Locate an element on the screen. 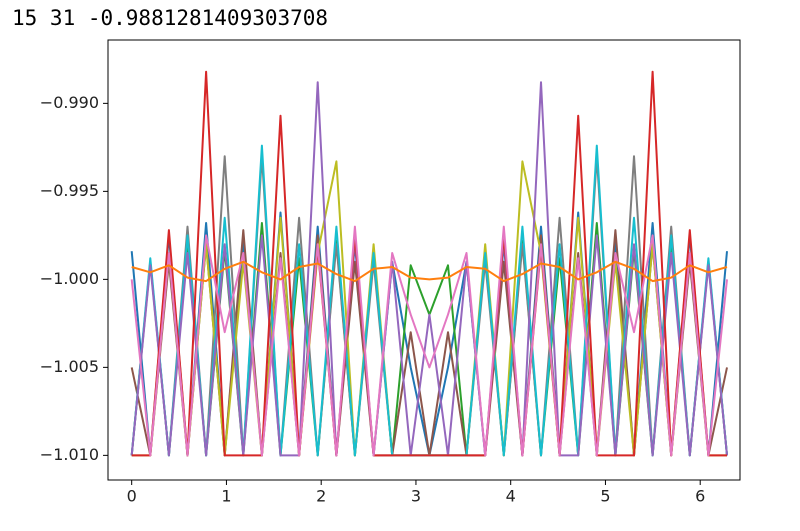 This screenshot has height=531, width=800. output-text: 15 31 -0.9881281409303708 is located at coordinates (170, 18).